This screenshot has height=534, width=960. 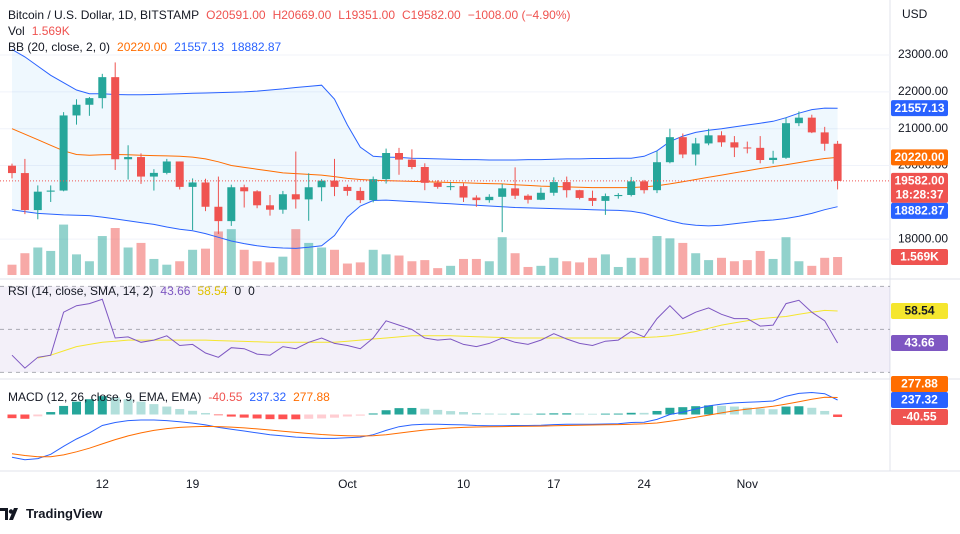 What do you see at coordinates (923, 128) in the screenshot?
I see `y-tick-label: 21000.00` at bounding box center [923, 128].